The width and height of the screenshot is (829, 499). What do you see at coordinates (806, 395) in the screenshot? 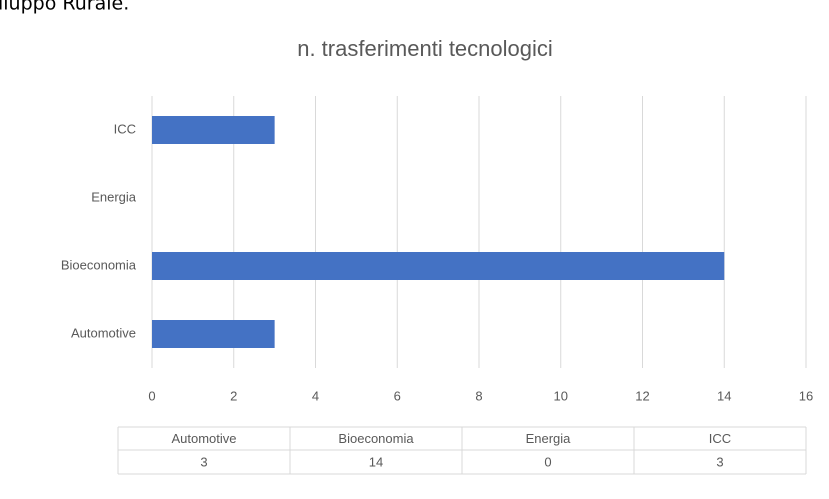
I see `x-tick-label: 16` at bounding box center [806, 395].